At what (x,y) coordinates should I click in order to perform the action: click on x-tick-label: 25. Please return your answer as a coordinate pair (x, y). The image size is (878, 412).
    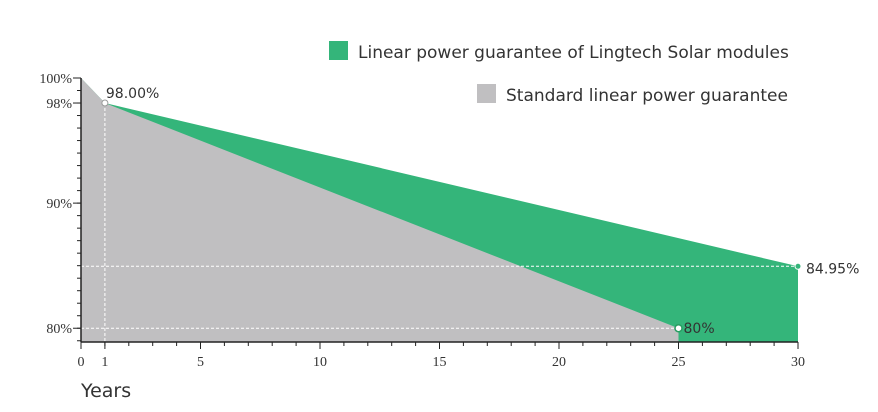
    Looking at the image, I should click on (679, 362).